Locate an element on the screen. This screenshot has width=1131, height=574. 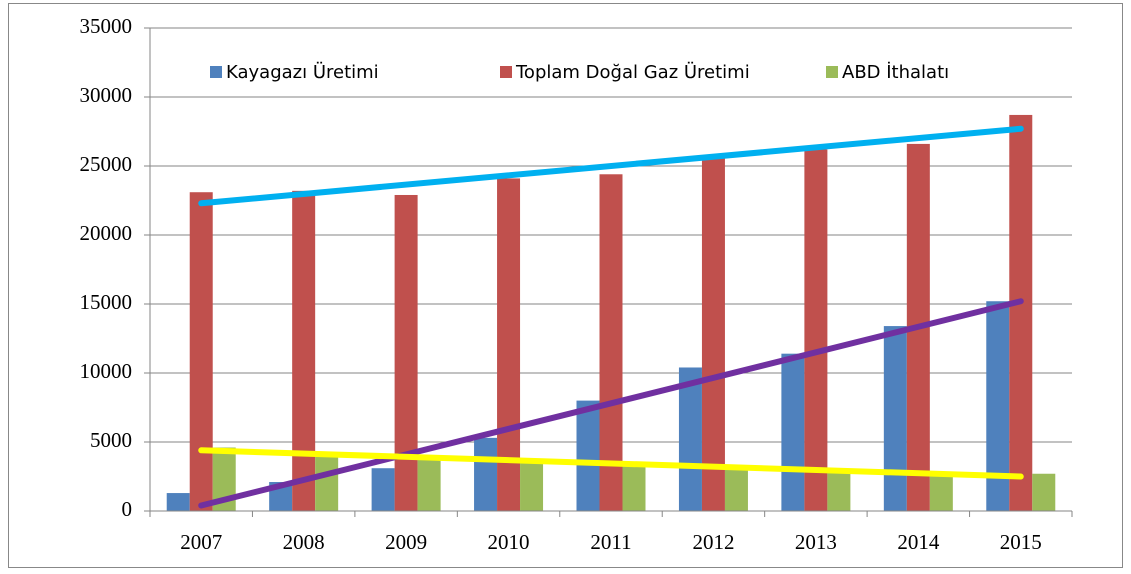
y-tick-label: 20000 is located at coordinates (106, 233).